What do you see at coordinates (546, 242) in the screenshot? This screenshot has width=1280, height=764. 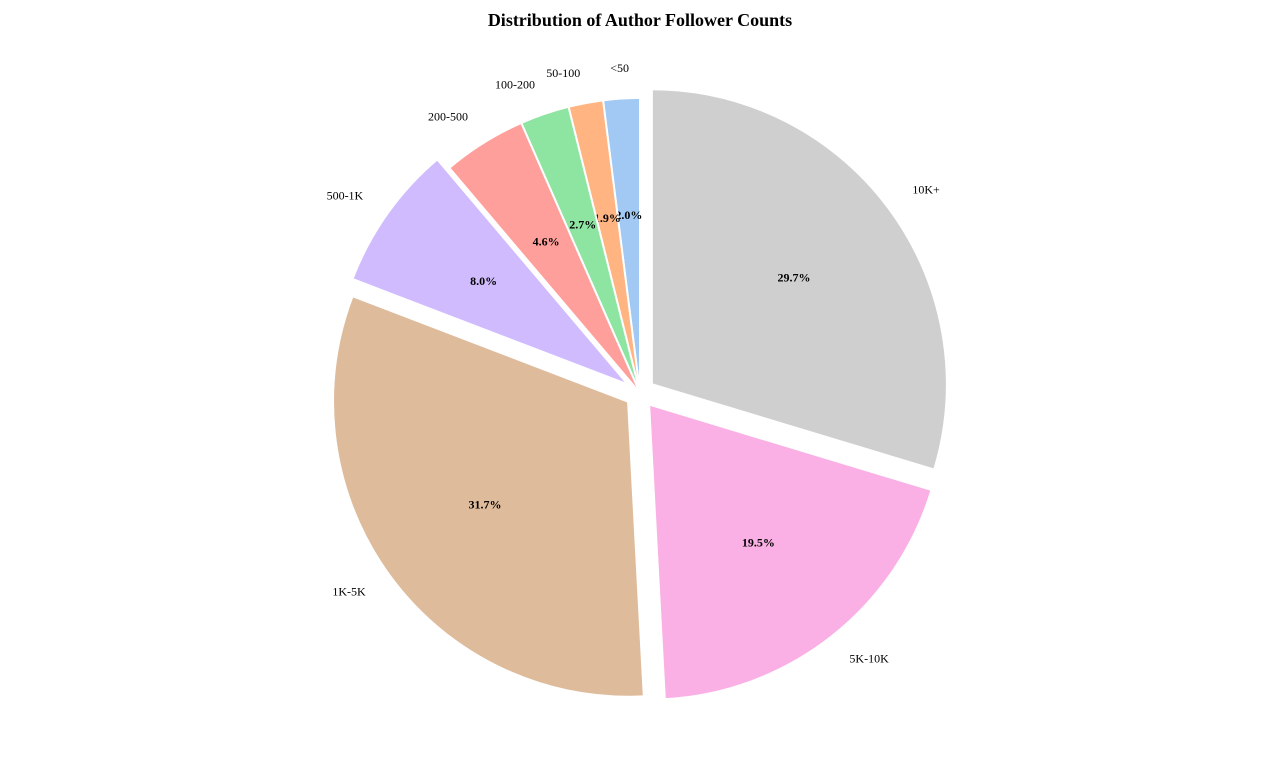 I see `pct-label-200-500: 4.6%` at bounding box center [546, 242].